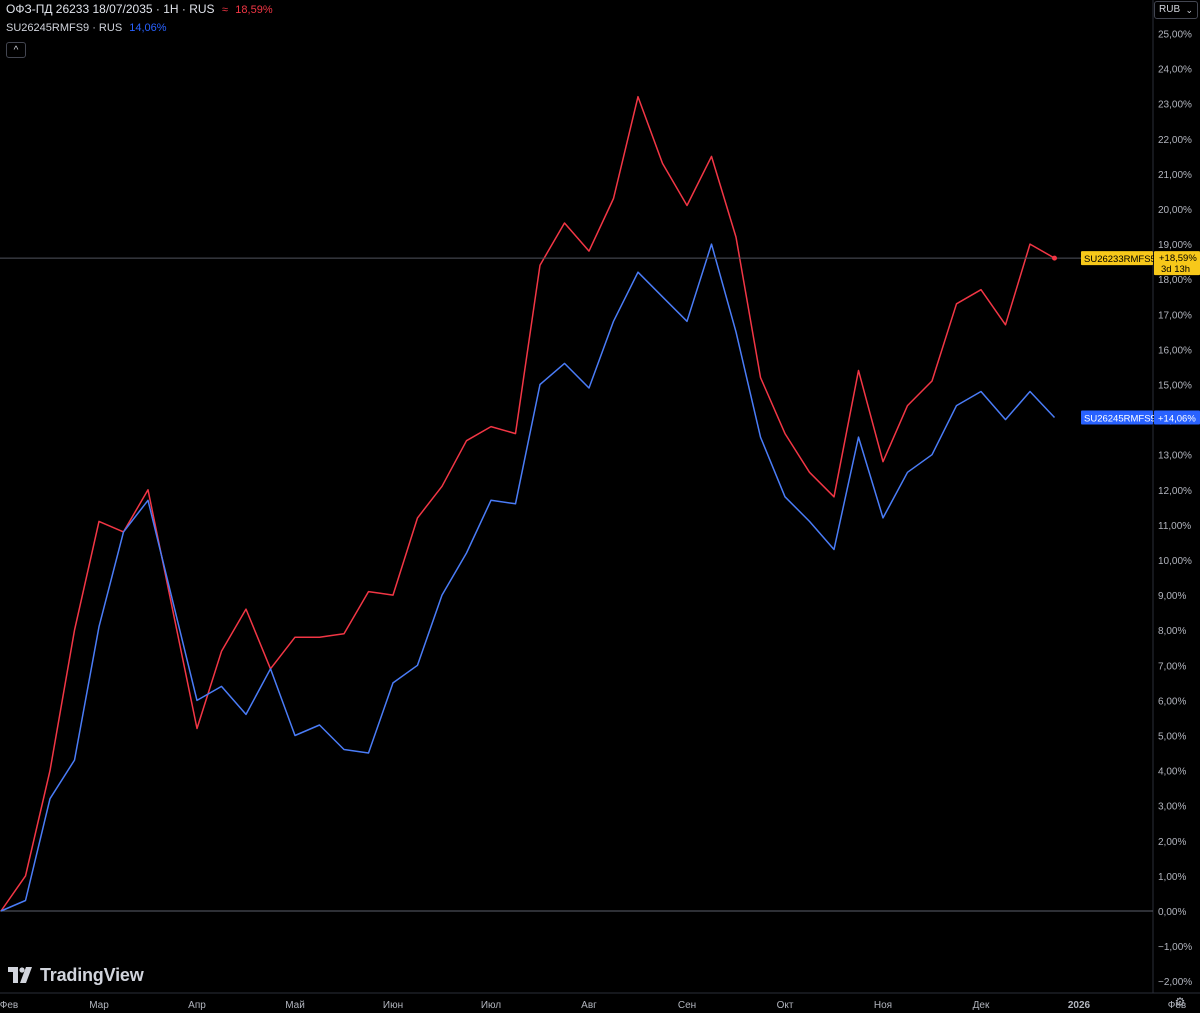 The width and height of the screenshot is (1200, 1013). I want to click on y-tick-label: 15,00%, so click(1175, 386).